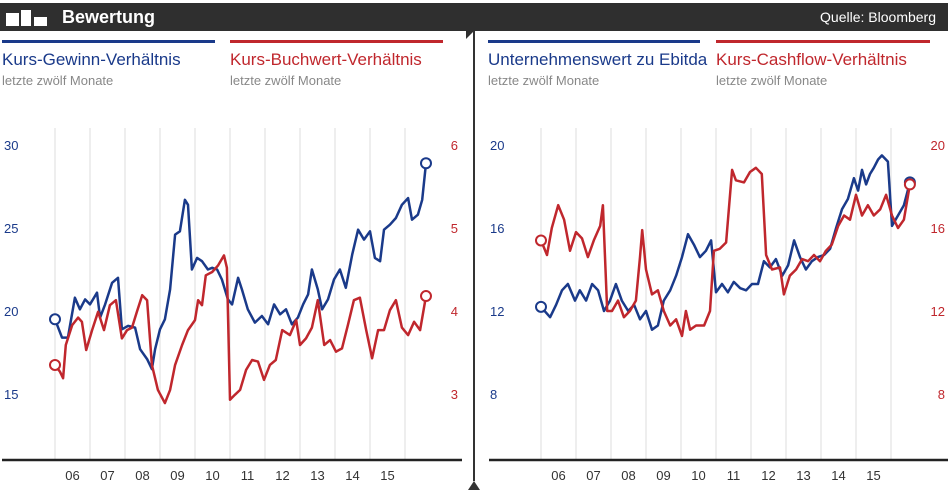  What do you see at coordinates (938, 228) in the screenshot?
I see `right-axis-tick-label: 16` at bounding box center [938, 228].